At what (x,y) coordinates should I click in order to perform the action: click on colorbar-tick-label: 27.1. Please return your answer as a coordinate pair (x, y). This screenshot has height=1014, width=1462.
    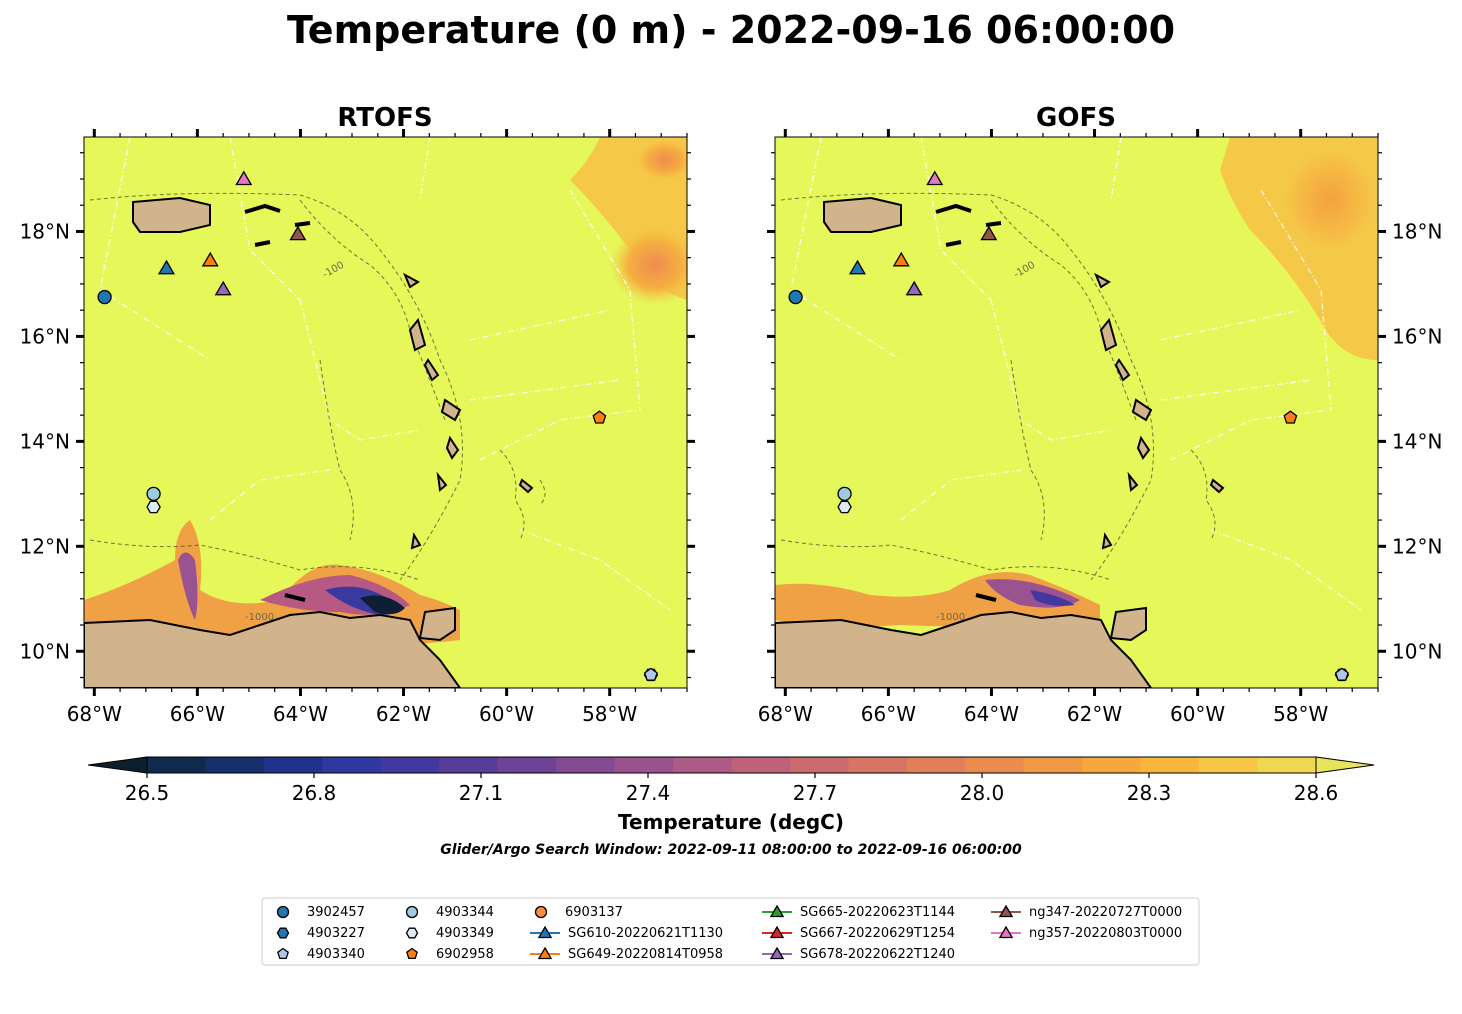
    Looking at the image, I should click on (481, 793).